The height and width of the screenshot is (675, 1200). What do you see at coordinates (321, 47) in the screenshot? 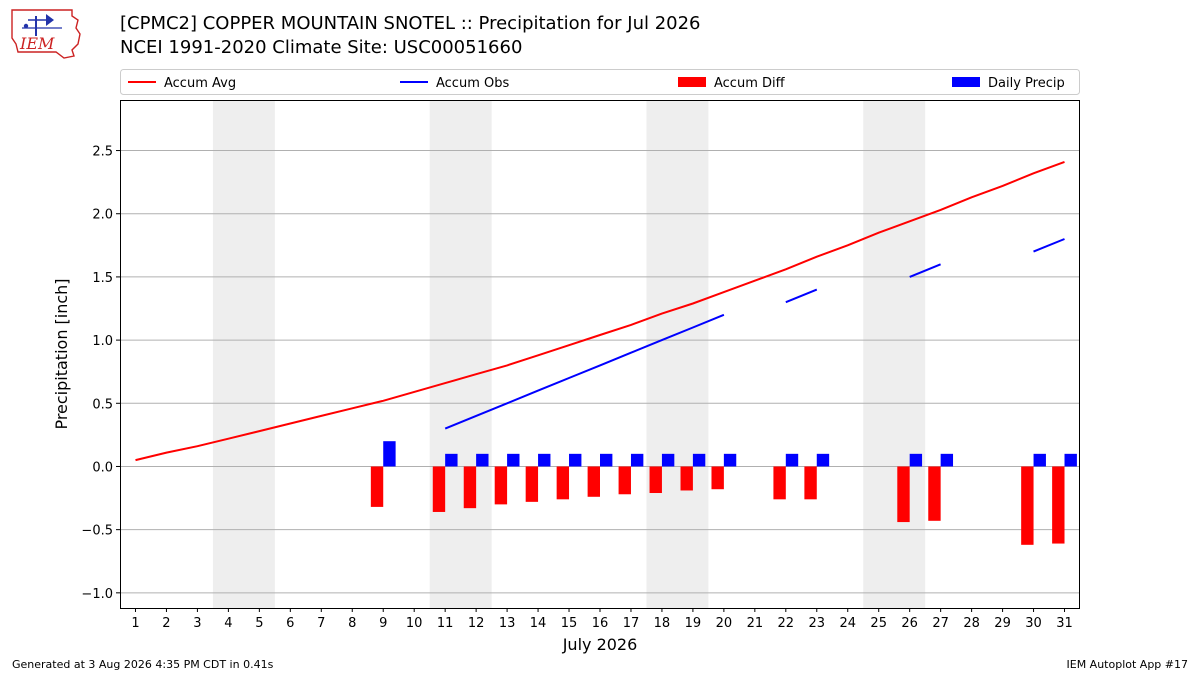
I see `chart-subtitle: NCEI 1991-2020 Climate Site: USC00051660` at bounding box center [321, 47].